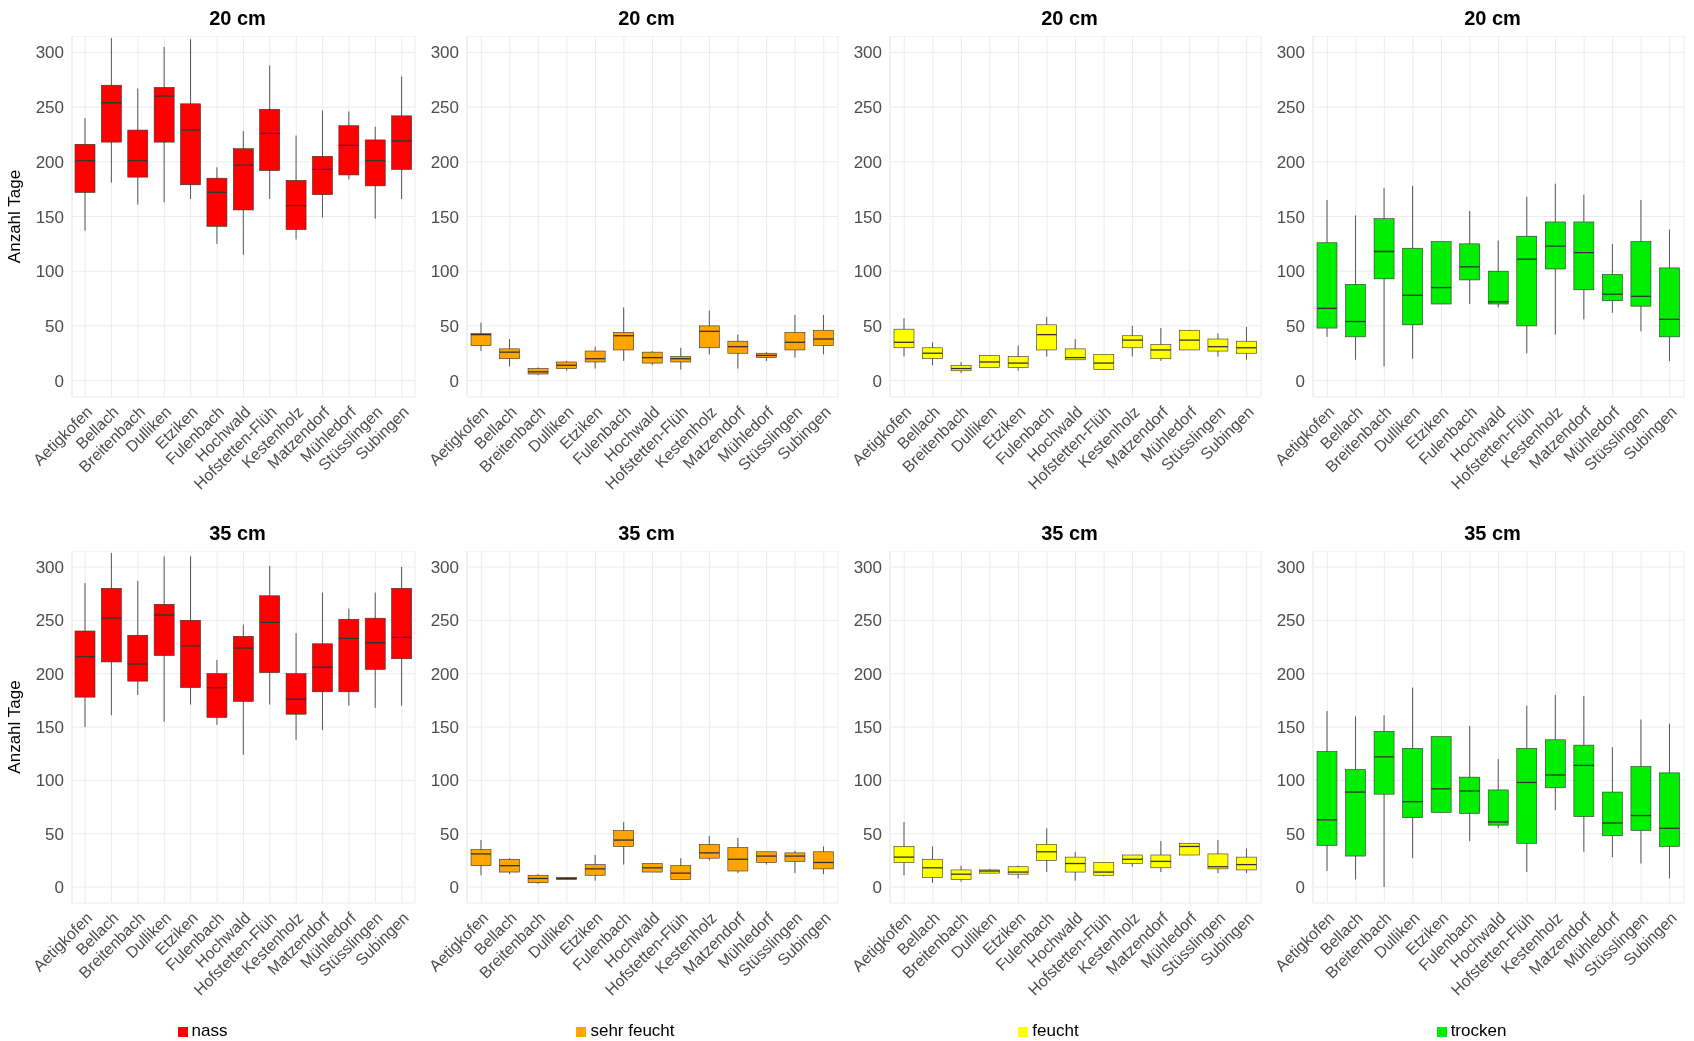 Image resolution: width=1694 pixels, height=1041 pixels. I want to click on legend-label: sehr feucht, so click(632, 1030).